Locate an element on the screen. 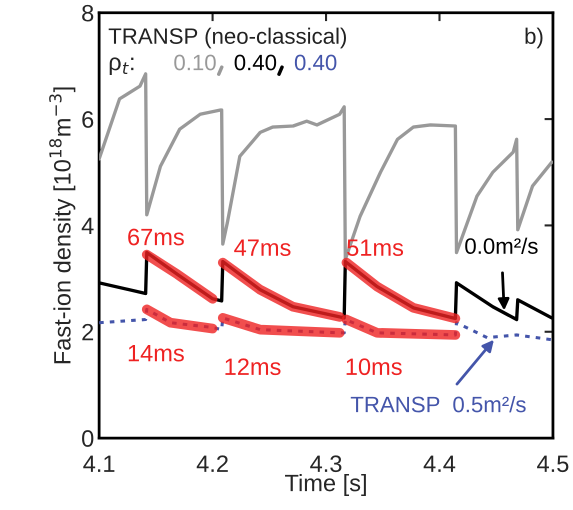 This screenshot has width=573, height=510. annotation: 10ms is located at coordinates (374, 367).